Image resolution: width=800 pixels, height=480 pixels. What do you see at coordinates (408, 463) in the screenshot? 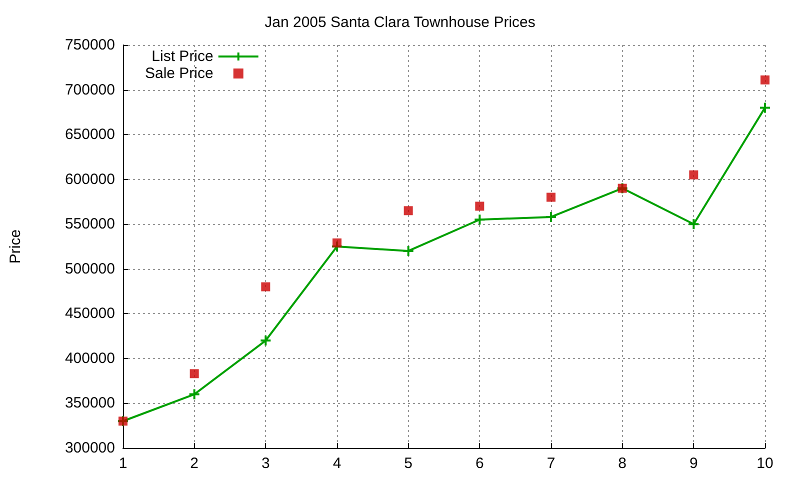
I see `x-tick-label: 5` at bounding box center [408, 463].